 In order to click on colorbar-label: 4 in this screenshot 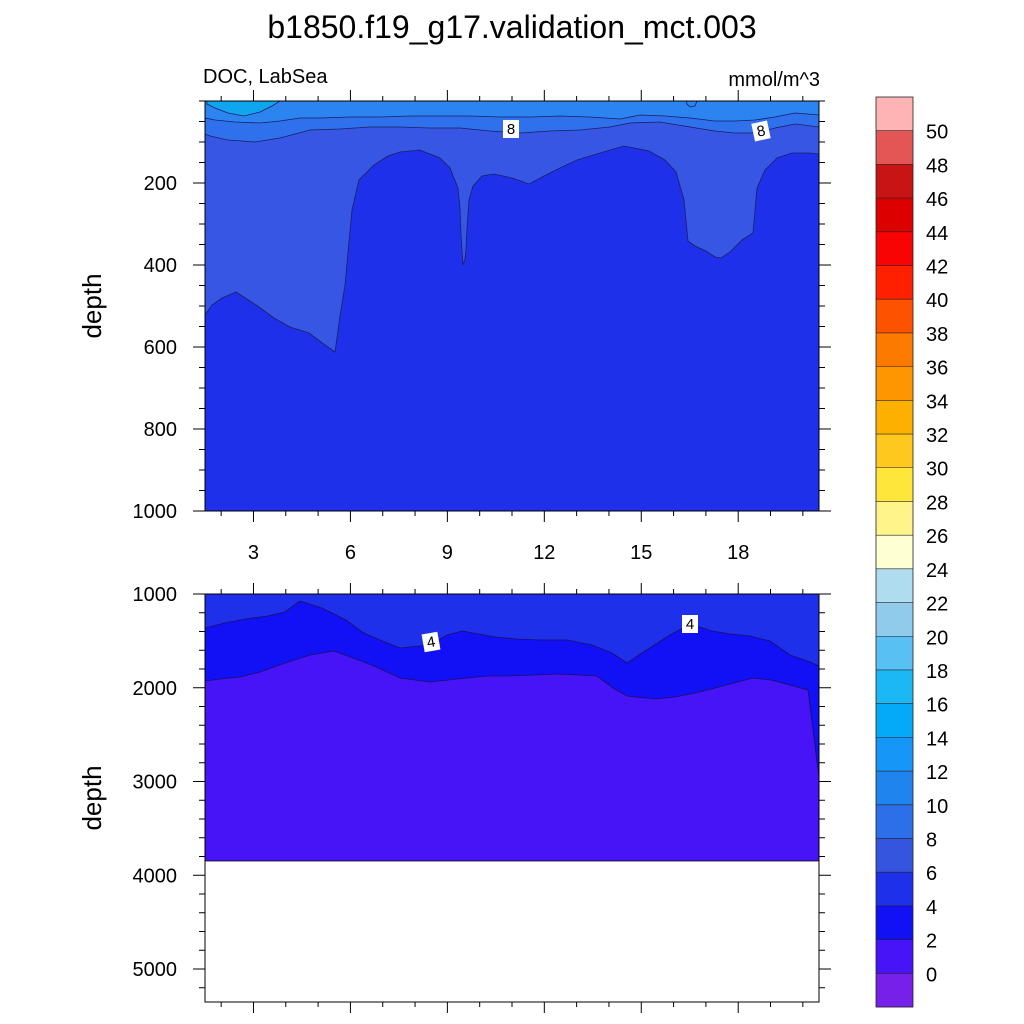, I will do `click(931, 908)`.